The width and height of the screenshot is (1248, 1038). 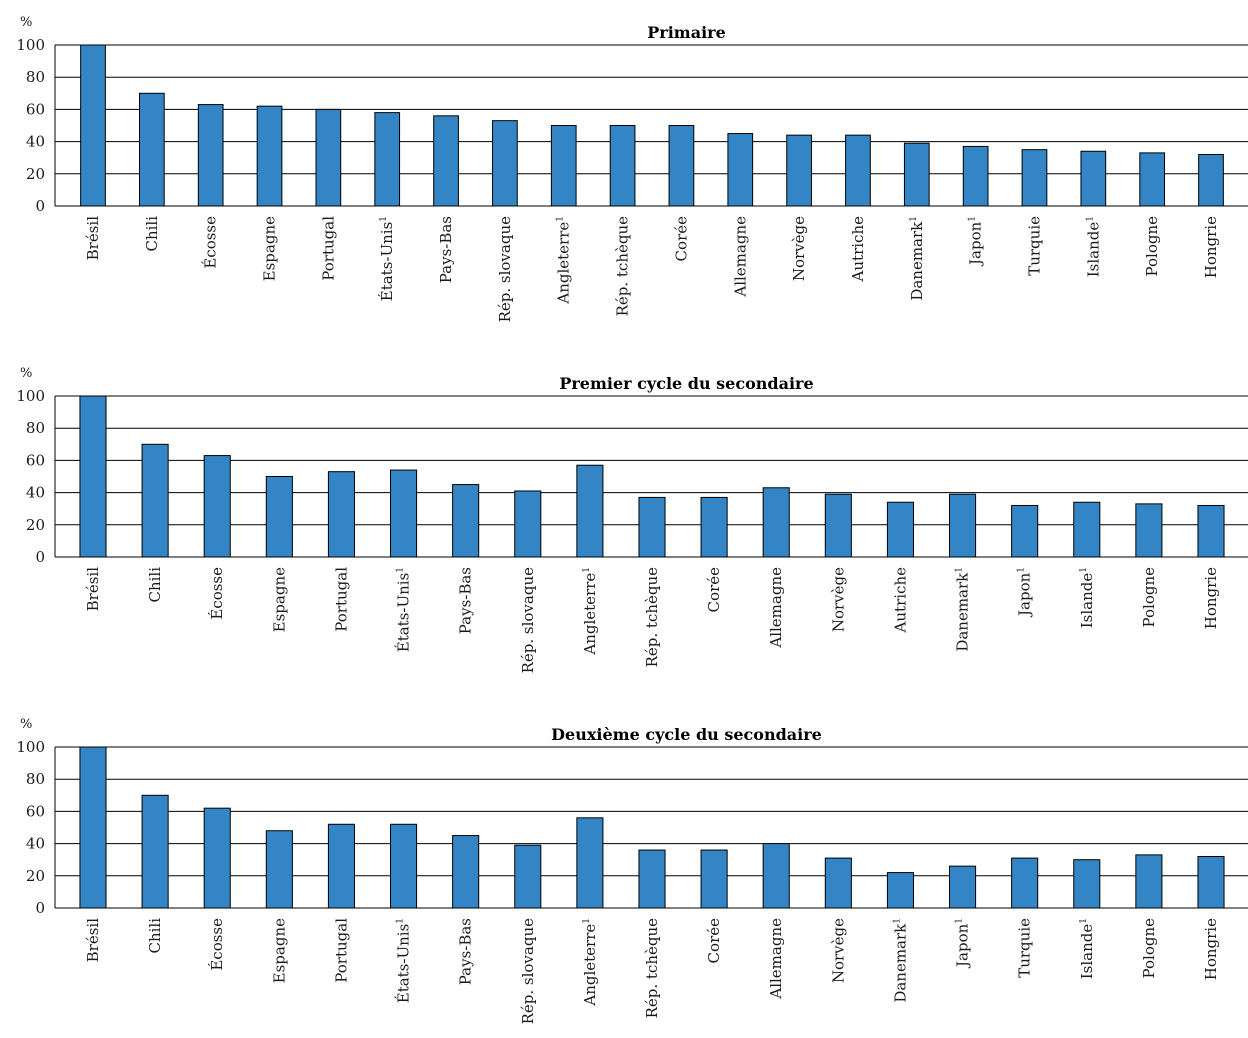 I want to click on x-tick-label: Corée, so click(x=714, y=941).